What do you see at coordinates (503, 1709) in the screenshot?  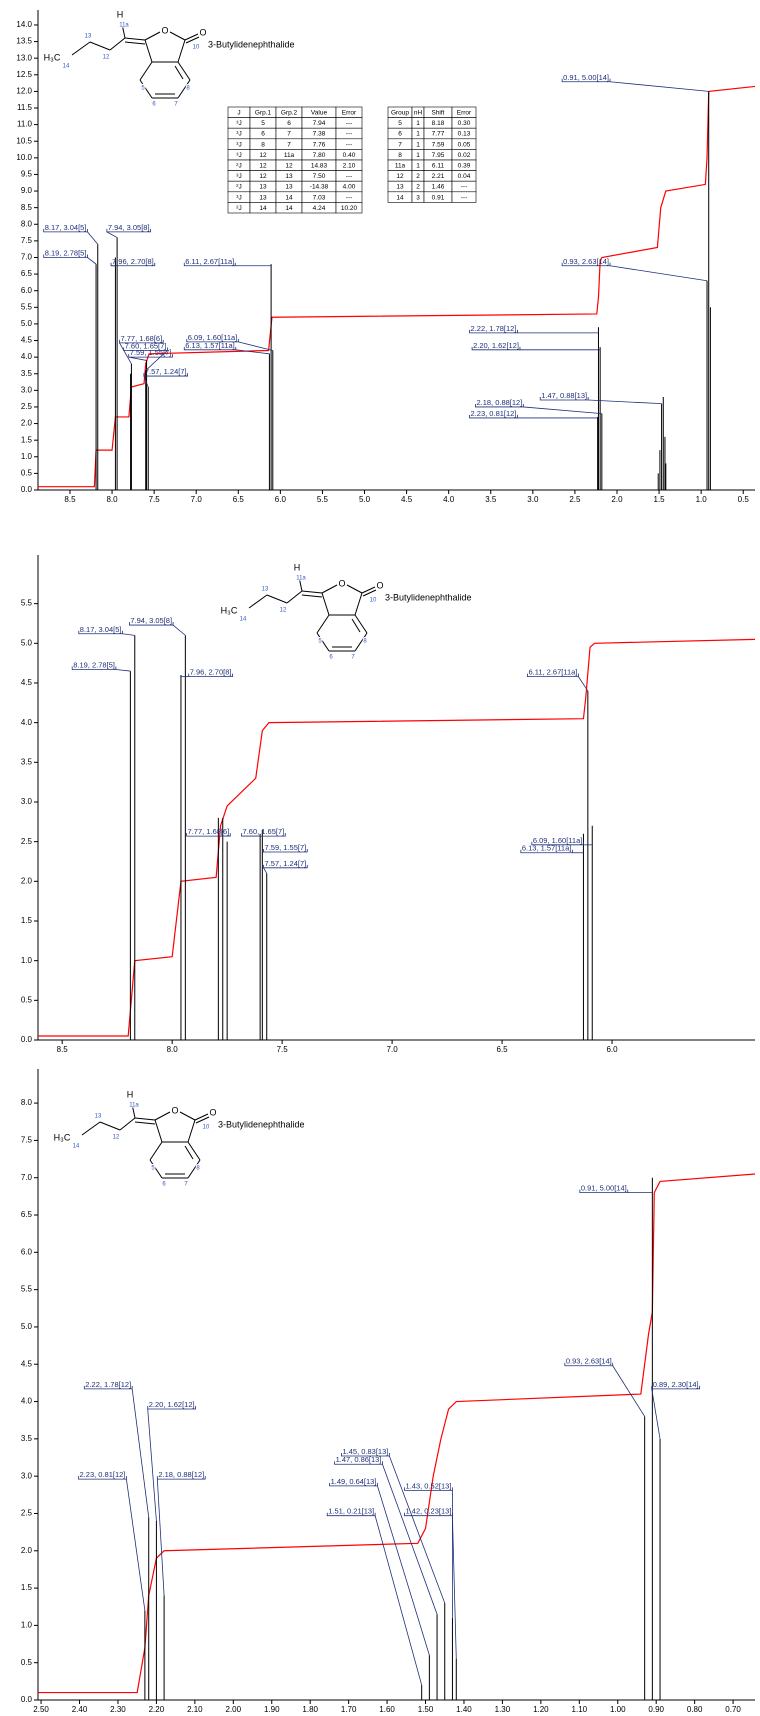 I see `x-tick-label: 1.30` at bounding box center [503, 1709].